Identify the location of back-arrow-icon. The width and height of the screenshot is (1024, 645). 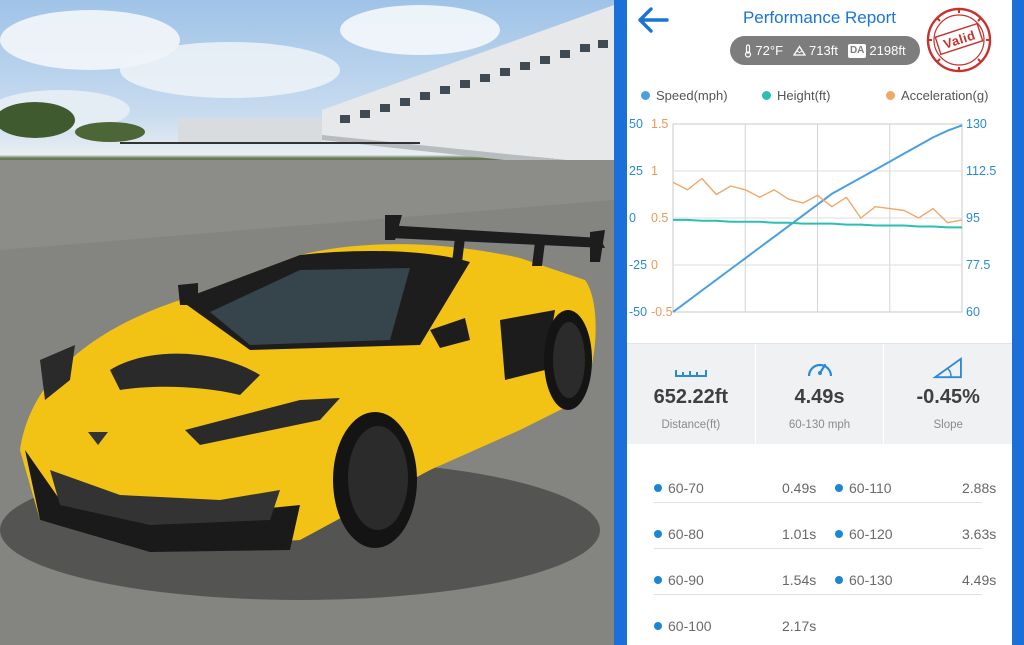
(653, 20).